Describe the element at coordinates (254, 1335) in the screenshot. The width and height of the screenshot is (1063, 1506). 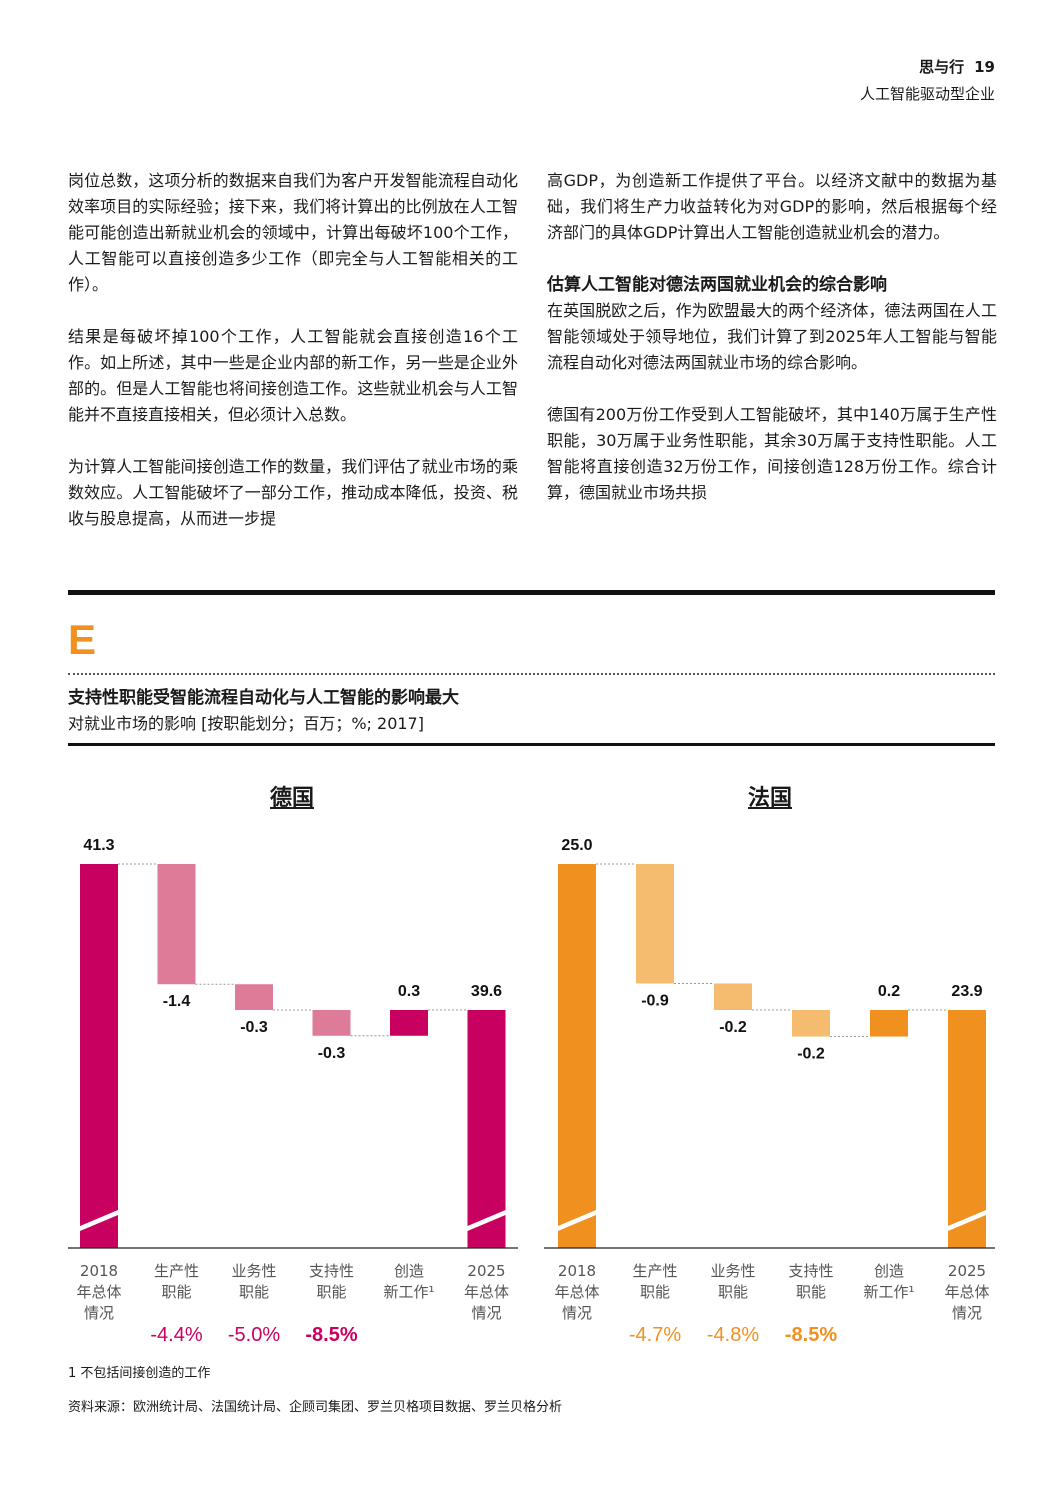
I see `percent-change-label: -5.0%` at that location.